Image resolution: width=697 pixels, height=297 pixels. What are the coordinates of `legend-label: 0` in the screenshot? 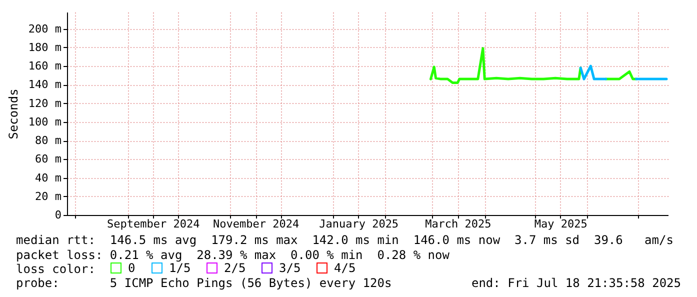 It's located at (132, 268).